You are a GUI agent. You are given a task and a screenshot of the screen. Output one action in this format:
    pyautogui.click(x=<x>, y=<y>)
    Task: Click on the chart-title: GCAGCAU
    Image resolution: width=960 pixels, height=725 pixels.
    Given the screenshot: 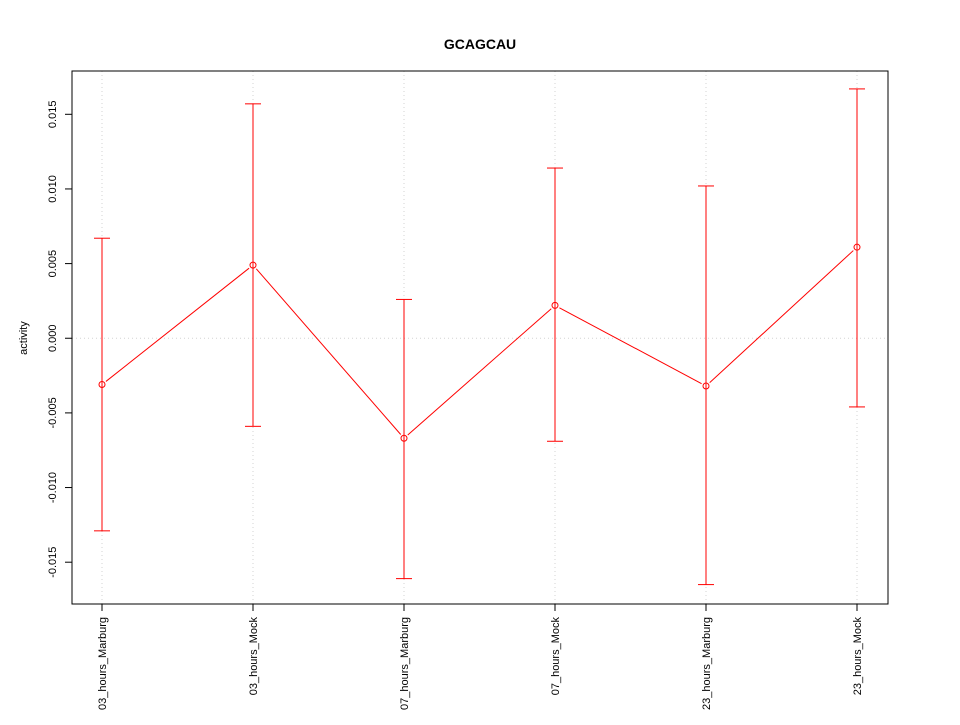 What is the action you would take?
    pyautogui.click(x=480, y=44)
    